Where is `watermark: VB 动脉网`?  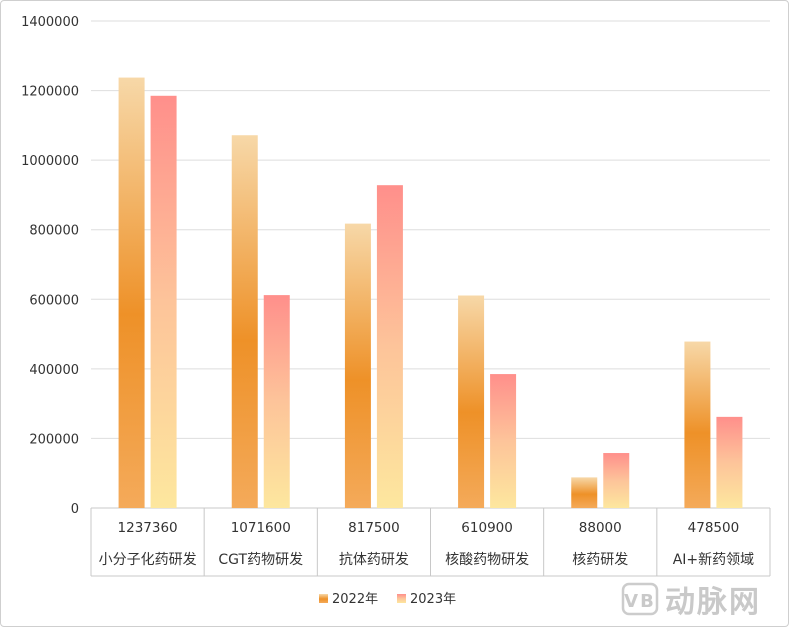 watermark: VB 动脉网 is located at coordinates (691, 601).